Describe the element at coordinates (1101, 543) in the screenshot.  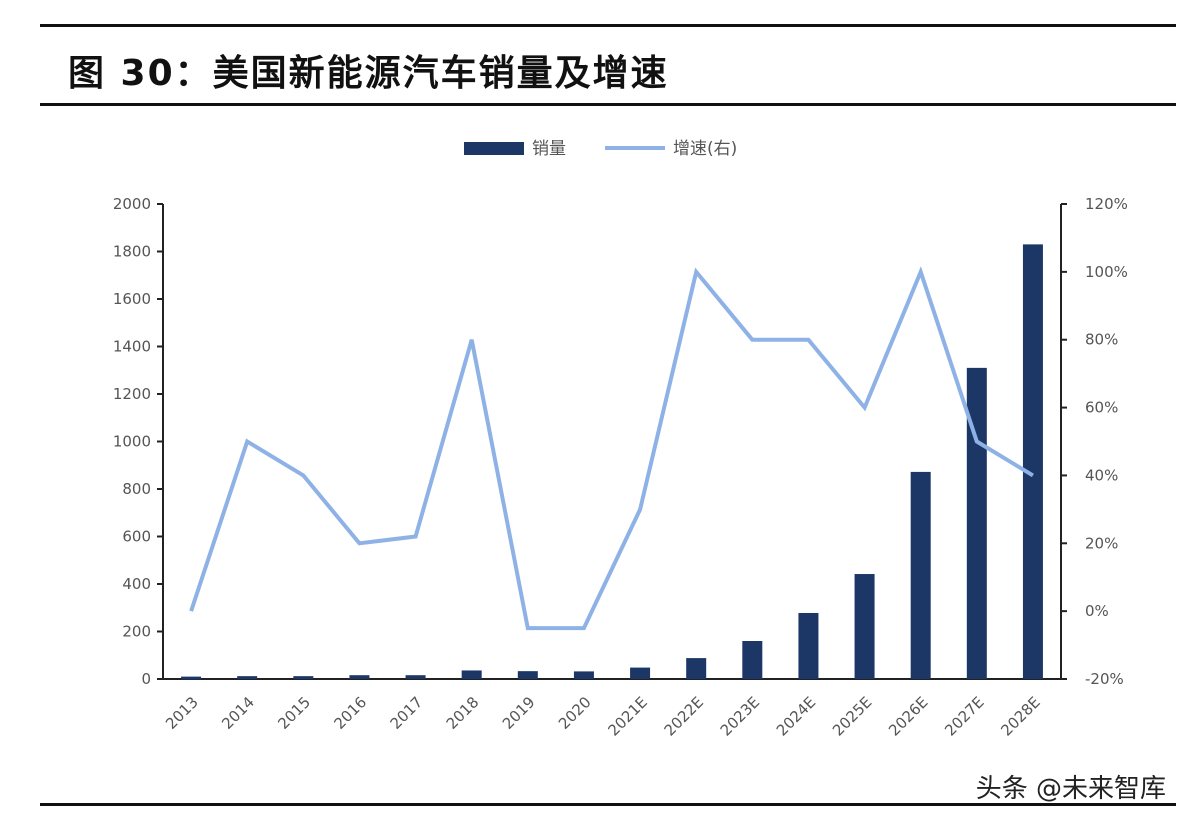
I see `right-tick-label: 20%` at that location.